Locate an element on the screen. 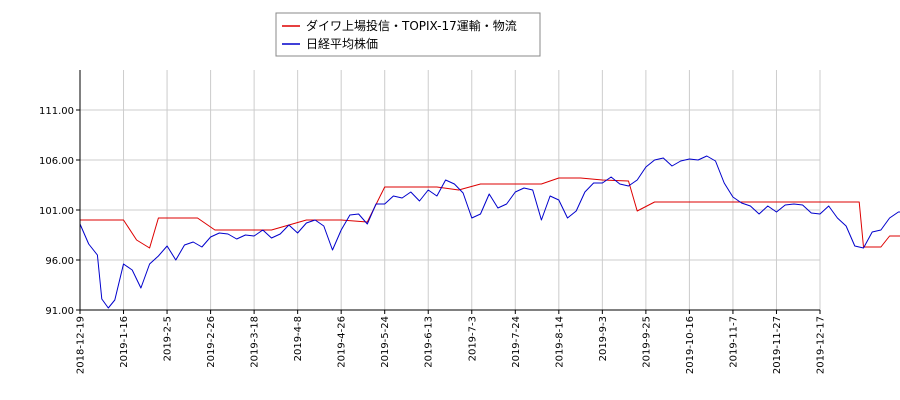 This screenshot has height=400, width=900. x-tick-label: 2019-2-26 is located at coordinates (211, 342).